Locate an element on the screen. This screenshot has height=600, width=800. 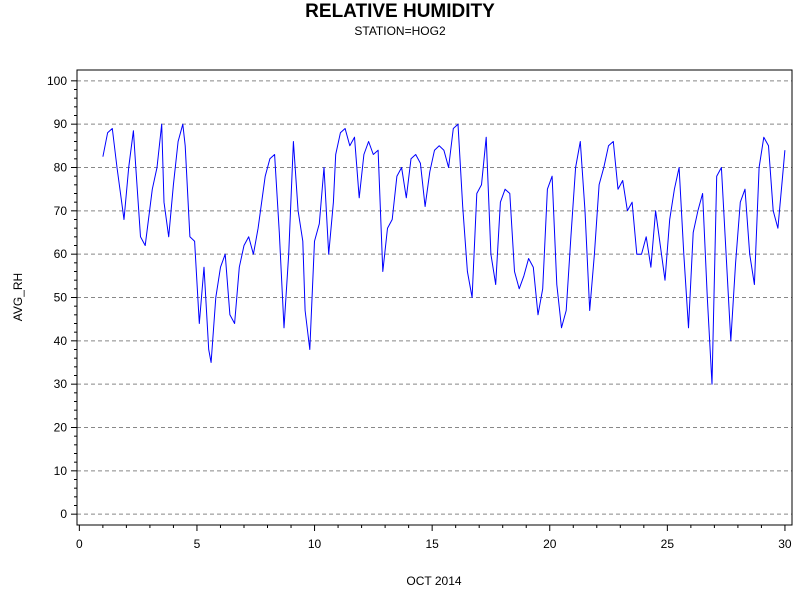
y-tick-label: 80 is located at coordinates (61, 168).